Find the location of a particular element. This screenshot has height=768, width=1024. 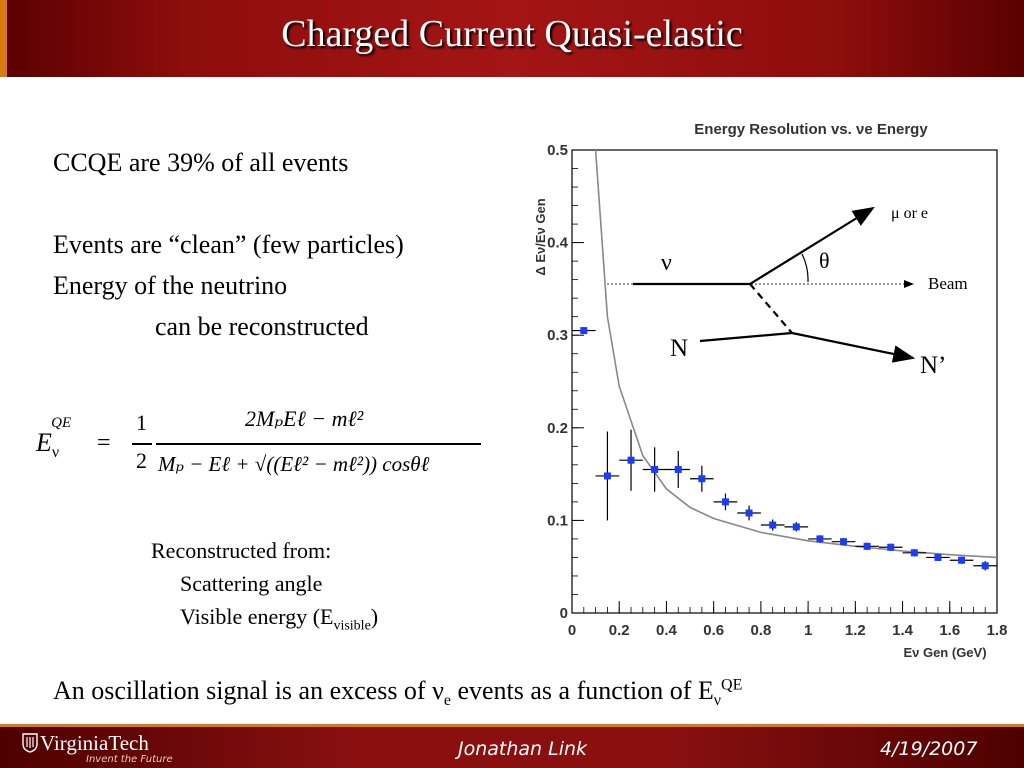

formula-half-bar is located at coordinates (142, 444).